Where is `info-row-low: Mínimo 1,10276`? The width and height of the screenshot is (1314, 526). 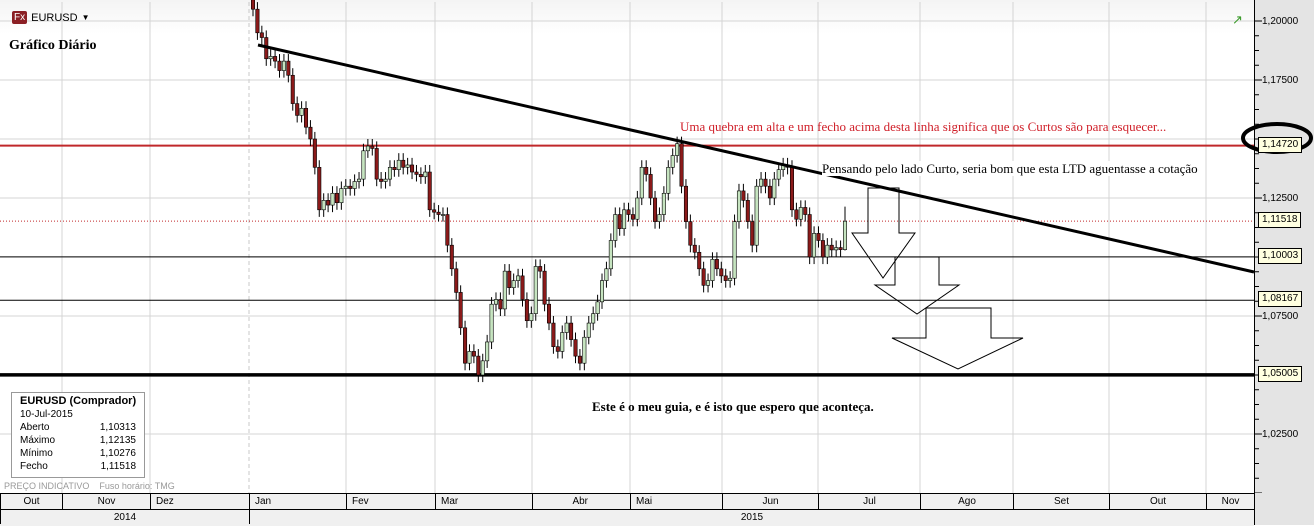 info-row-low: Mínimo 1,10276 is located at coordinates (82, 453).